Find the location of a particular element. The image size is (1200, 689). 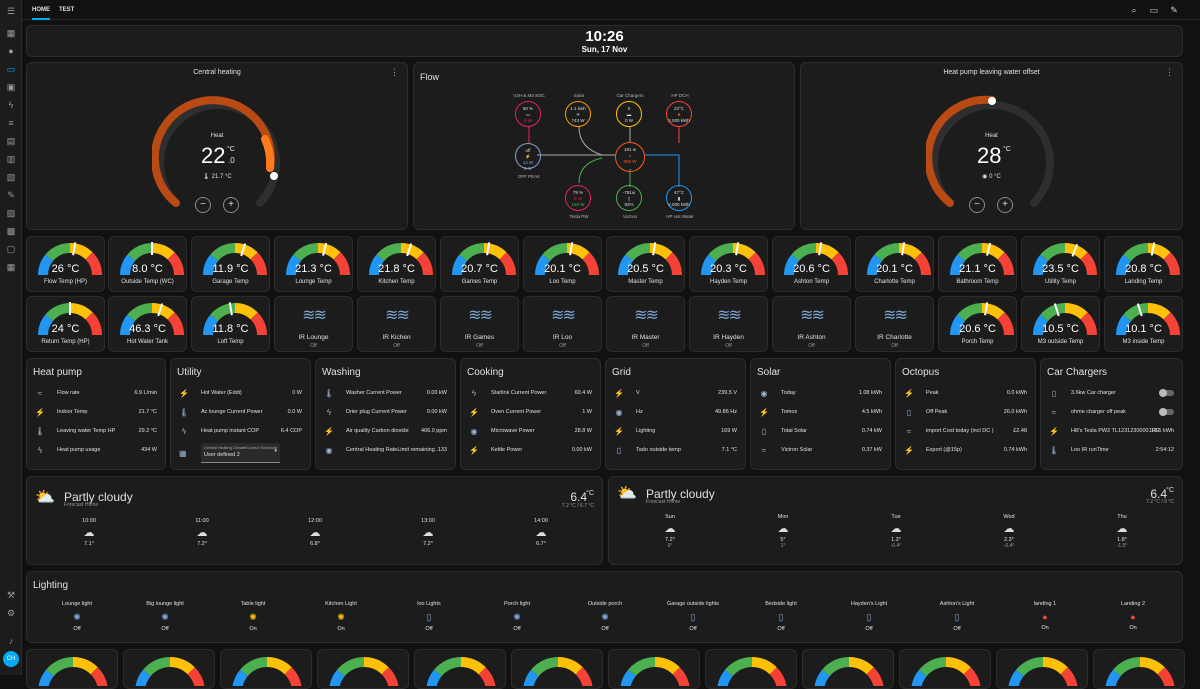

ir-heater-button: ≋≋ IR Master Off is located at coordinates (645, 324).